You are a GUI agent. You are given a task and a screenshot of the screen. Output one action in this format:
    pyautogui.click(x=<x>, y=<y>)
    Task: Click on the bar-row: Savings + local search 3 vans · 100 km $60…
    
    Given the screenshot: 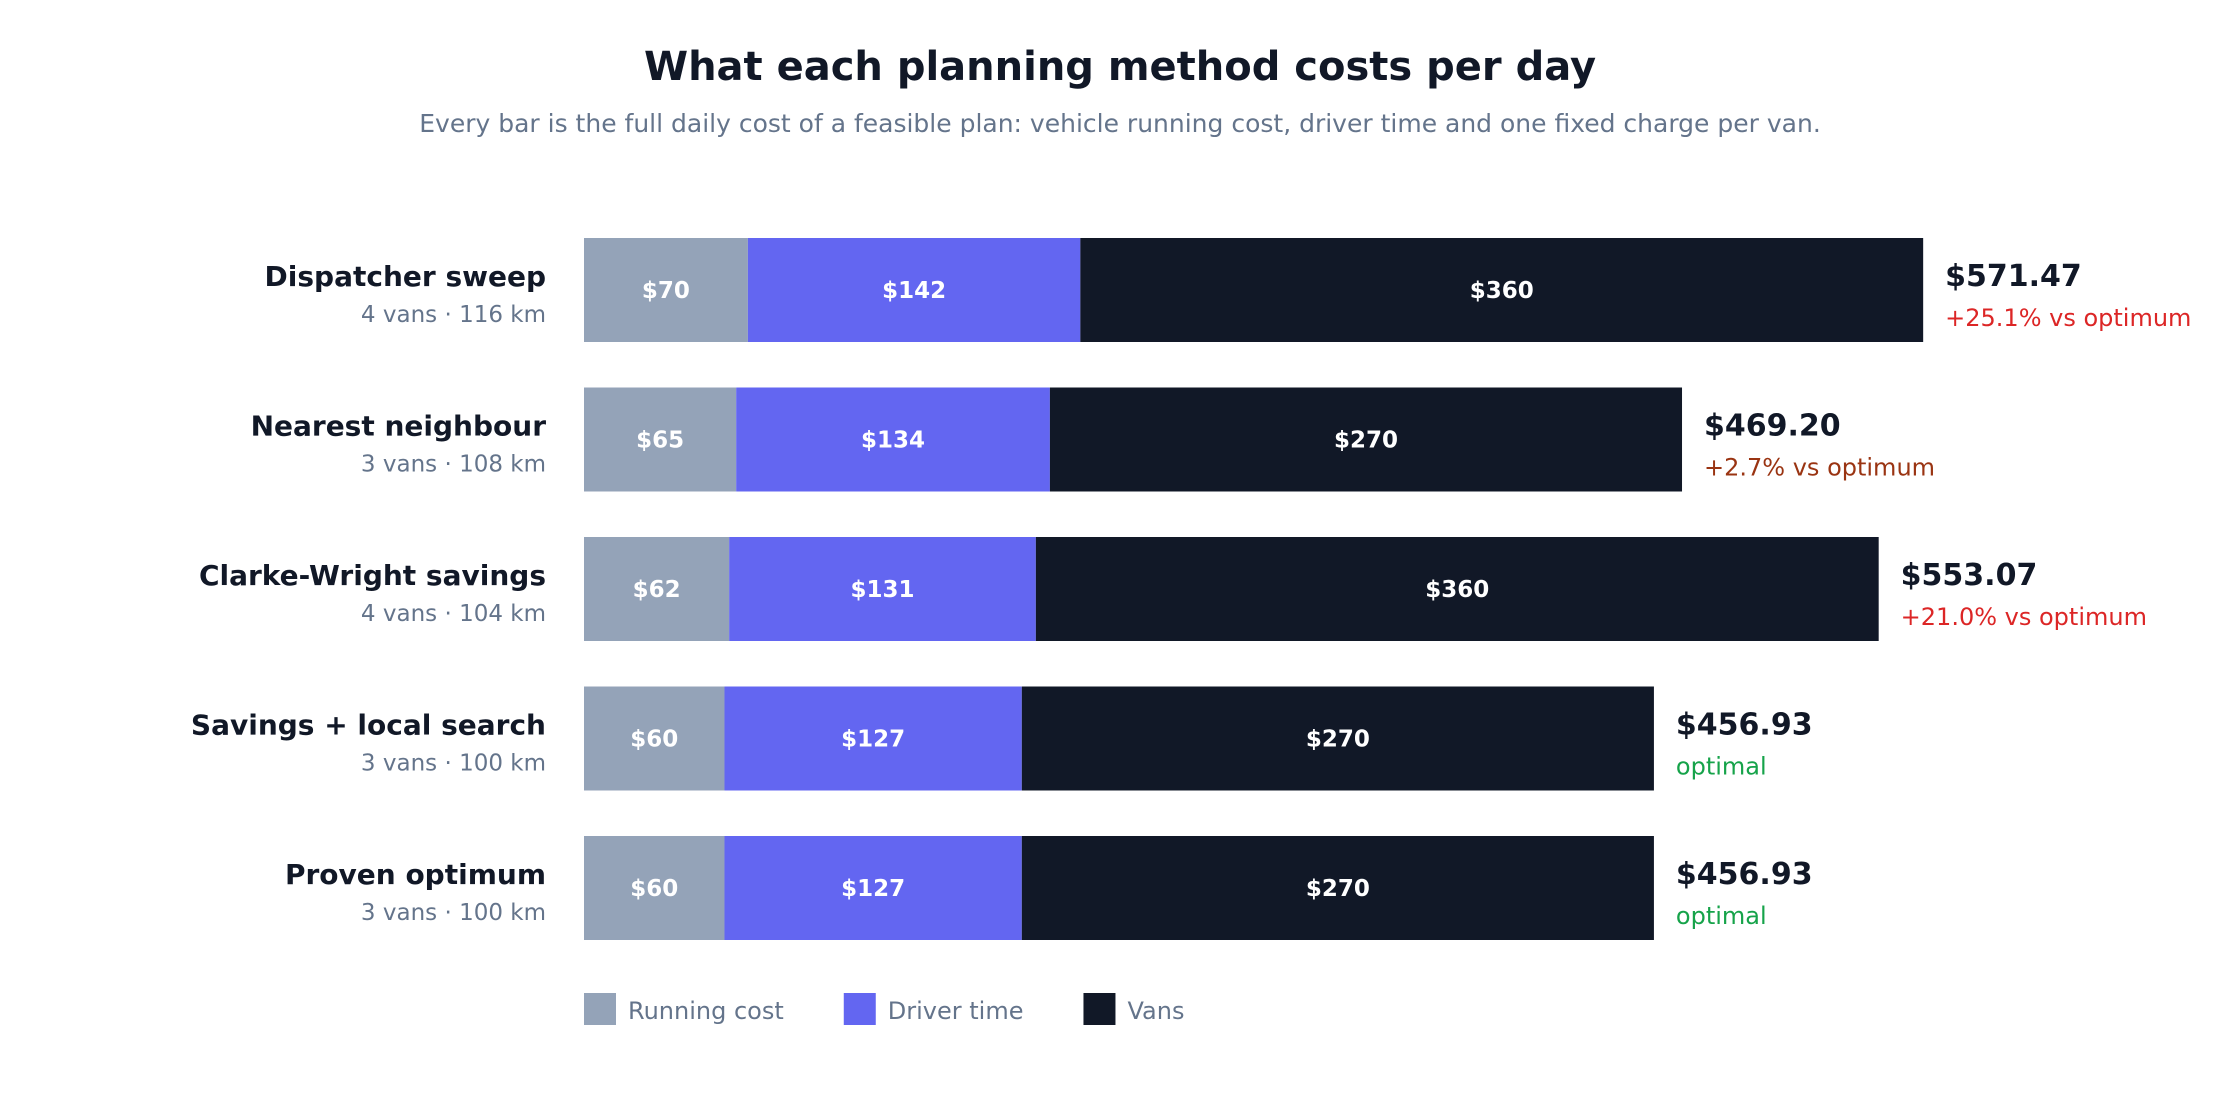 What is the action you would take?
    pyautogui.click(x=1002, y=738)
    